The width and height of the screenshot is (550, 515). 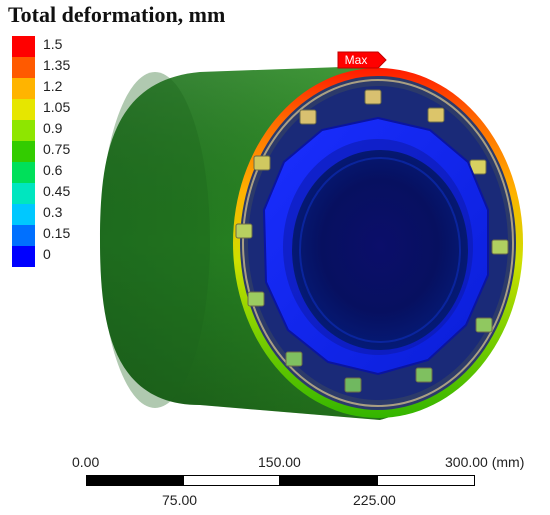 I want to click on scale-label-150: 150.00, so click(x=279, y=462).